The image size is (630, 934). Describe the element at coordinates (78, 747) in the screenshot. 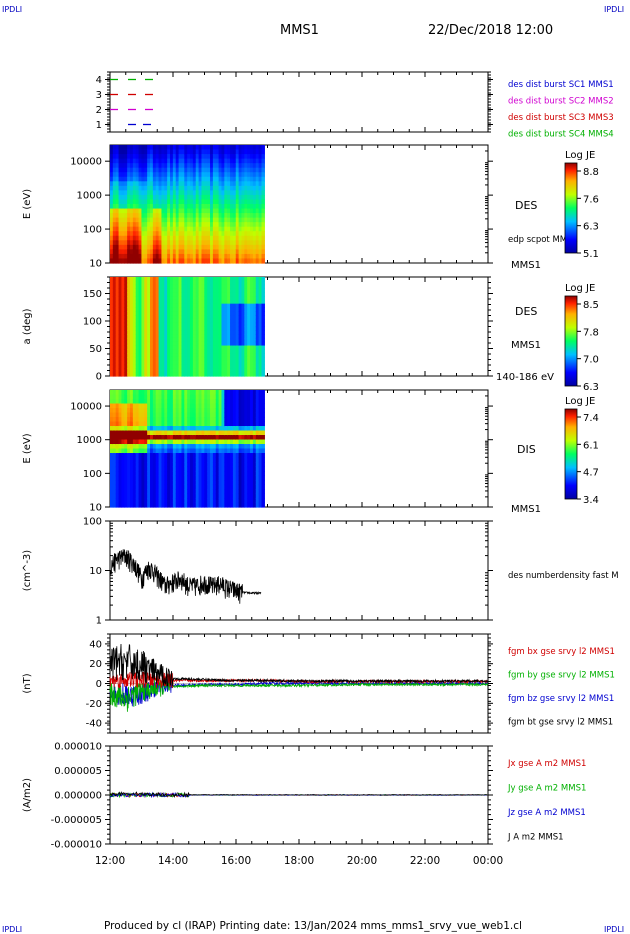

I see `y-tick-label: 0.000010` at that location.